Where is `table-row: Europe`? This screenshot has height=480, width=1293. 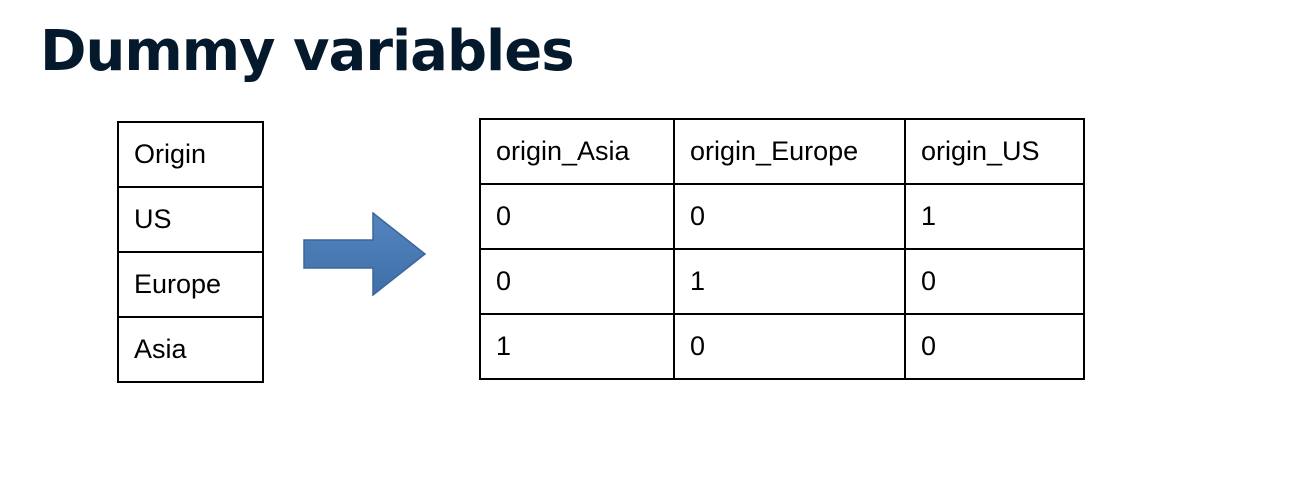 table-row: Europe is located at coordinates (190, 284).